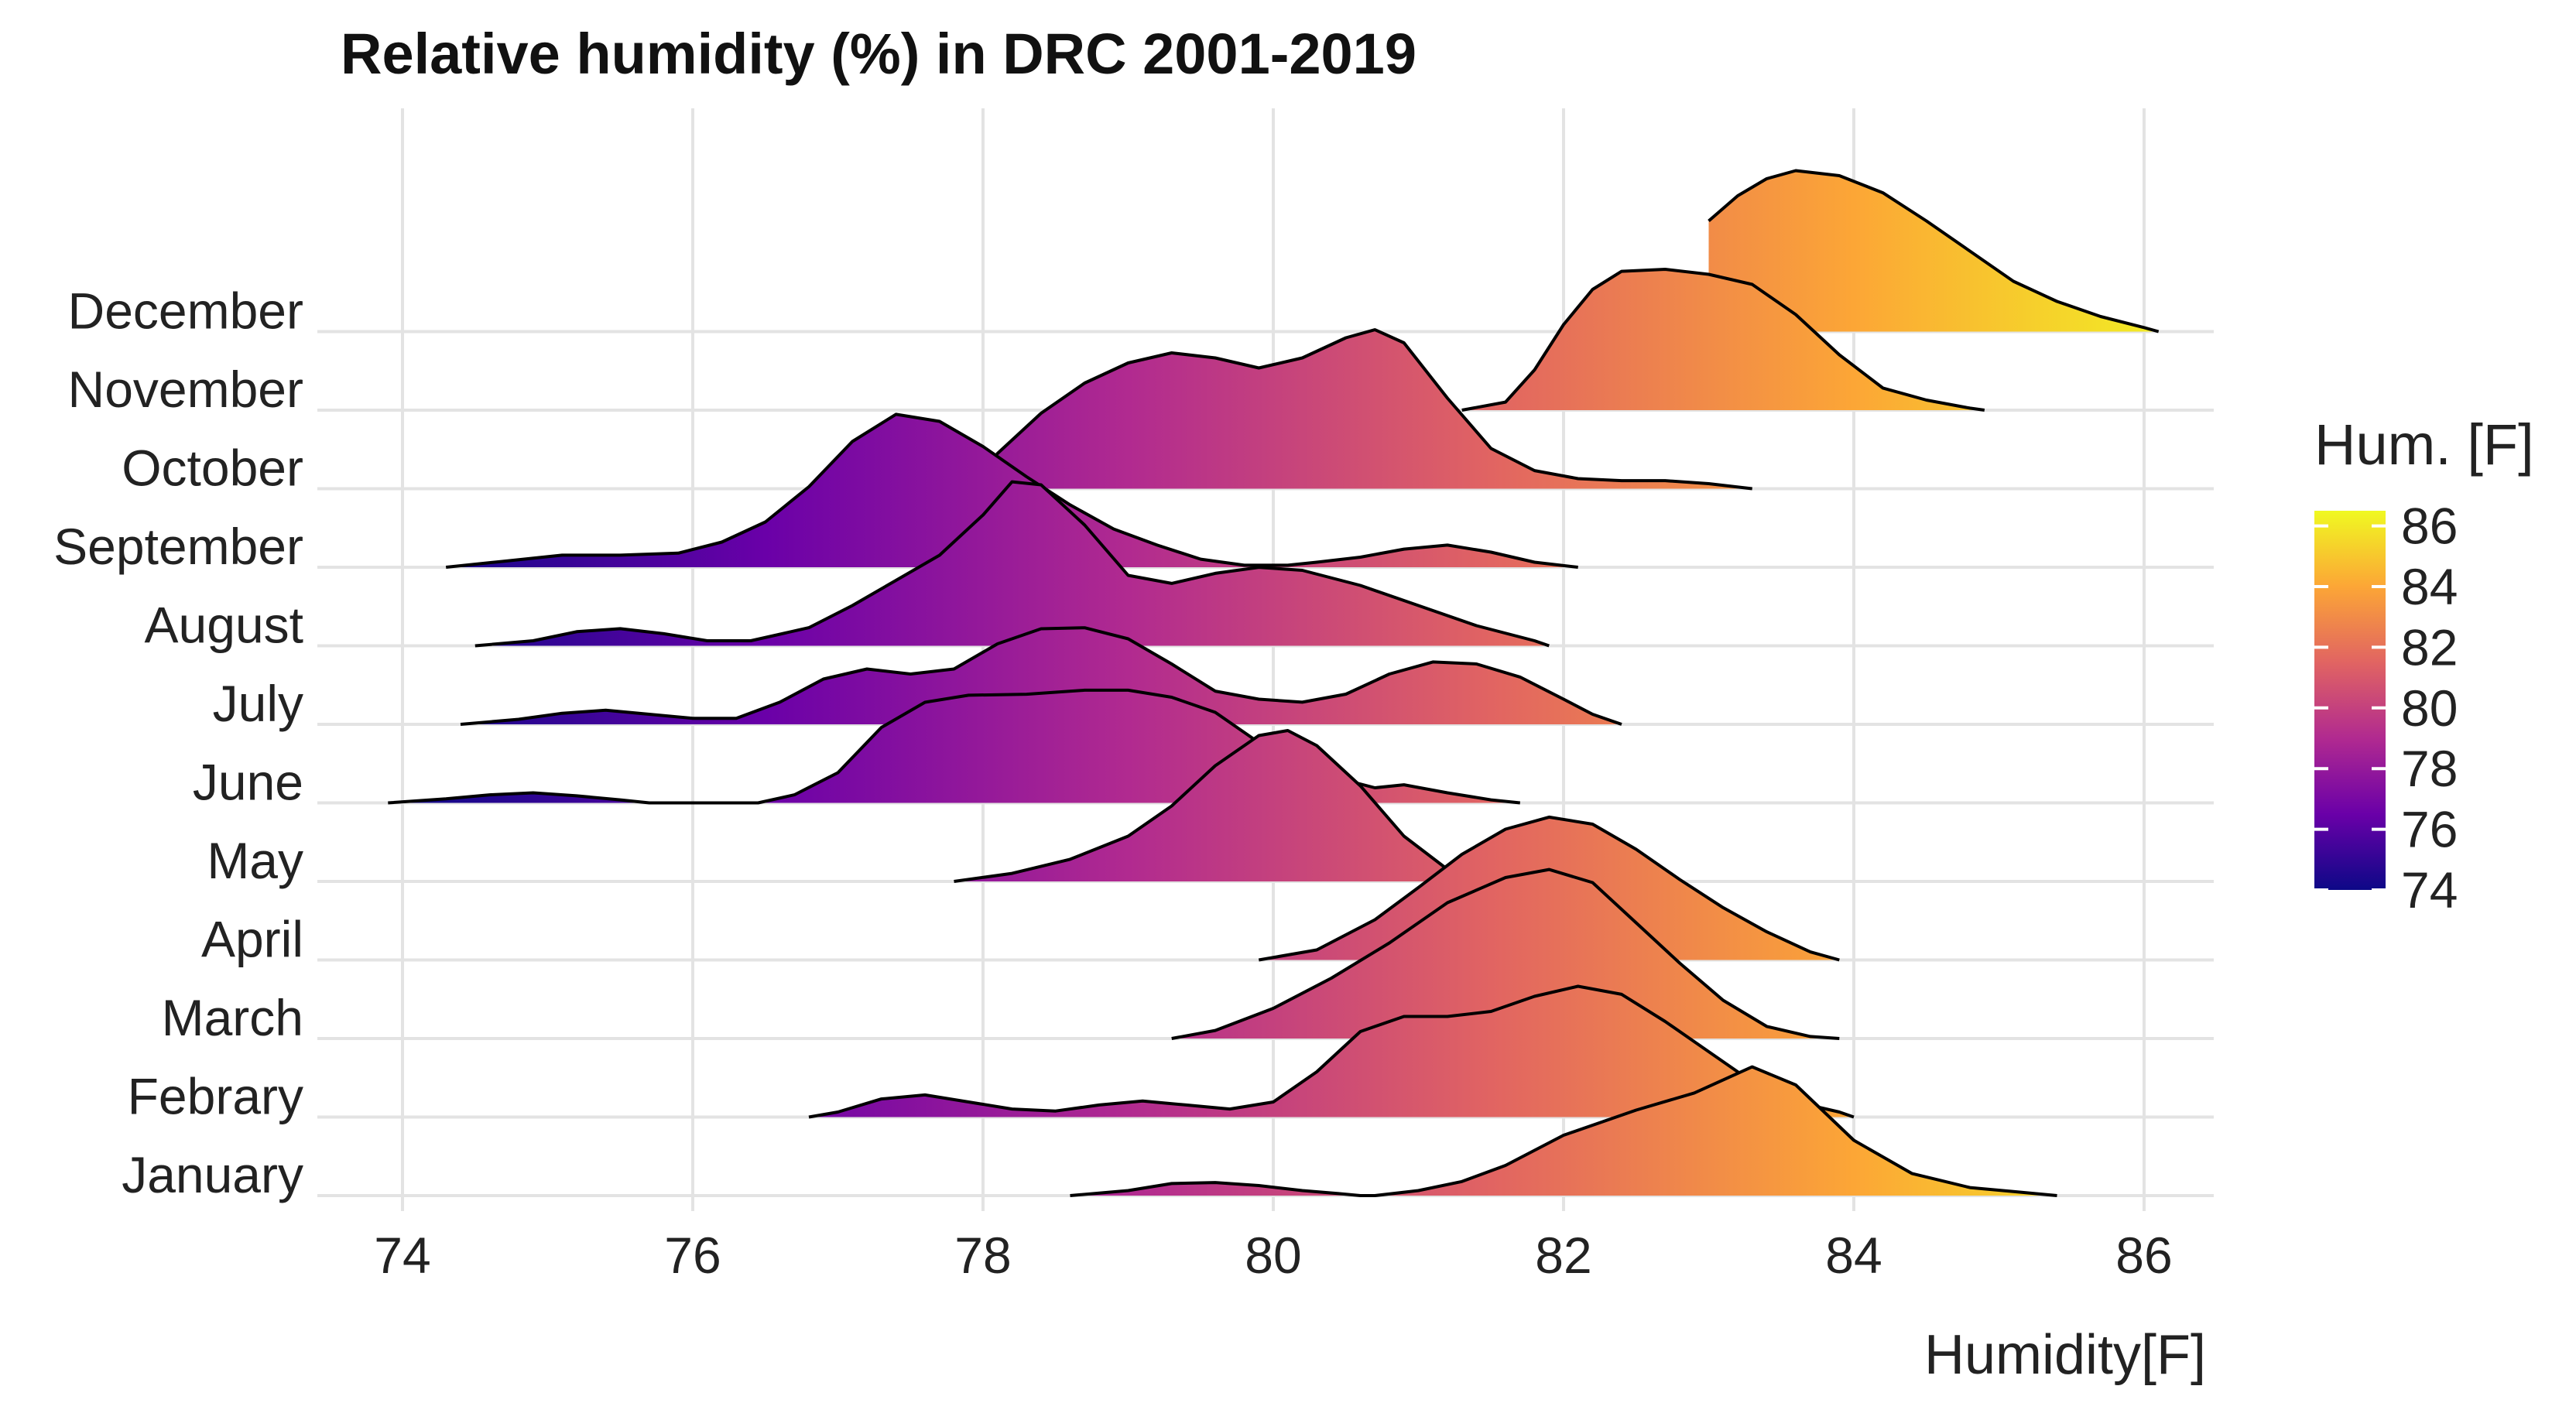  I want to click on x-tick-label: 82, so click(1563, 1255).